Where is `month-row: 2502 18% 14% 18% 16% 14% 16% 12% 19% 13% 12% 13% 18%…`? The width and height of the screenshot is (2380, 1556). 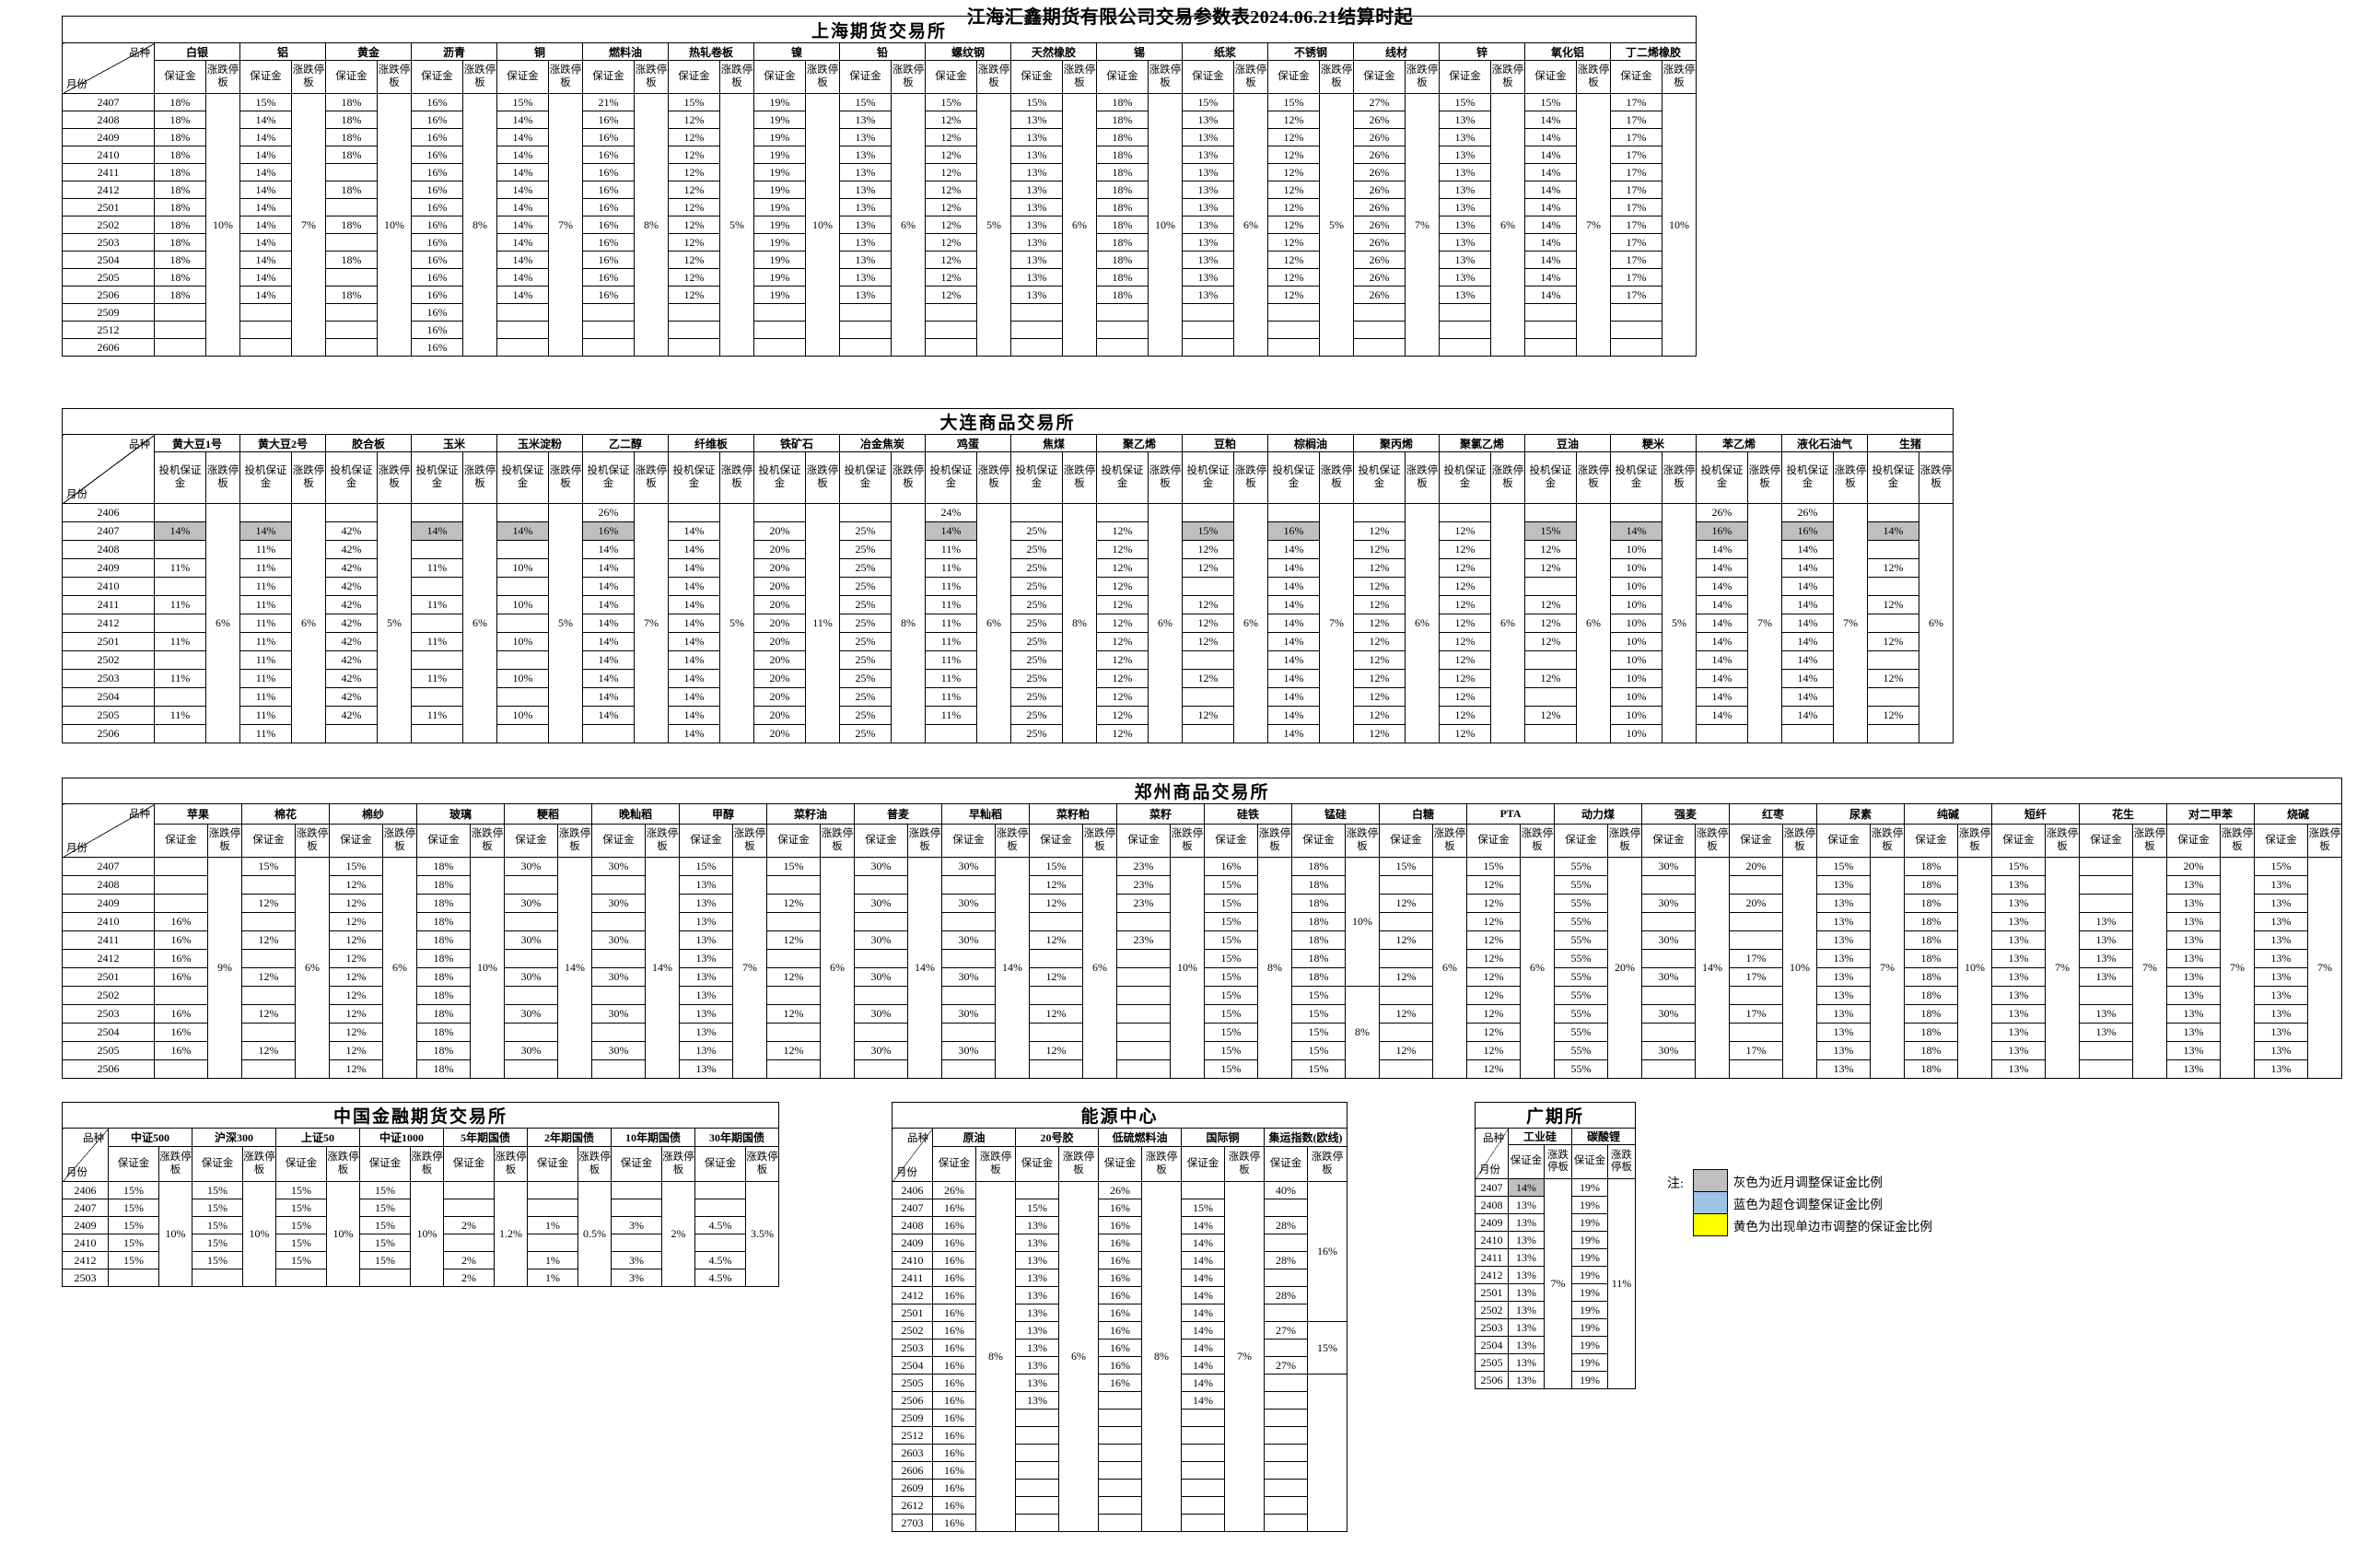
month-row: 2502 18% 14% 18% 16% 14% 16% 12% 19% 13% 12% 13% 18%… is located at coordinates (879, 225).